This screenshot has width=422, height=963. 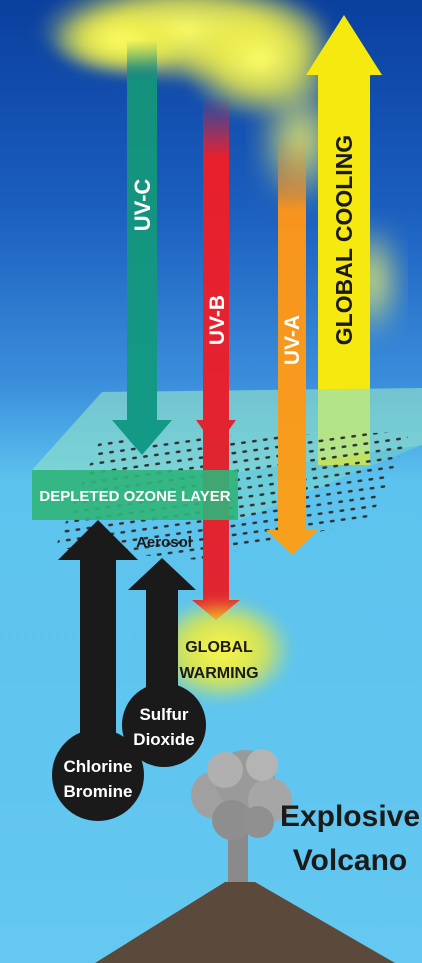 I want to click on uvc-label: UV-C, so click(x=142, y=205).